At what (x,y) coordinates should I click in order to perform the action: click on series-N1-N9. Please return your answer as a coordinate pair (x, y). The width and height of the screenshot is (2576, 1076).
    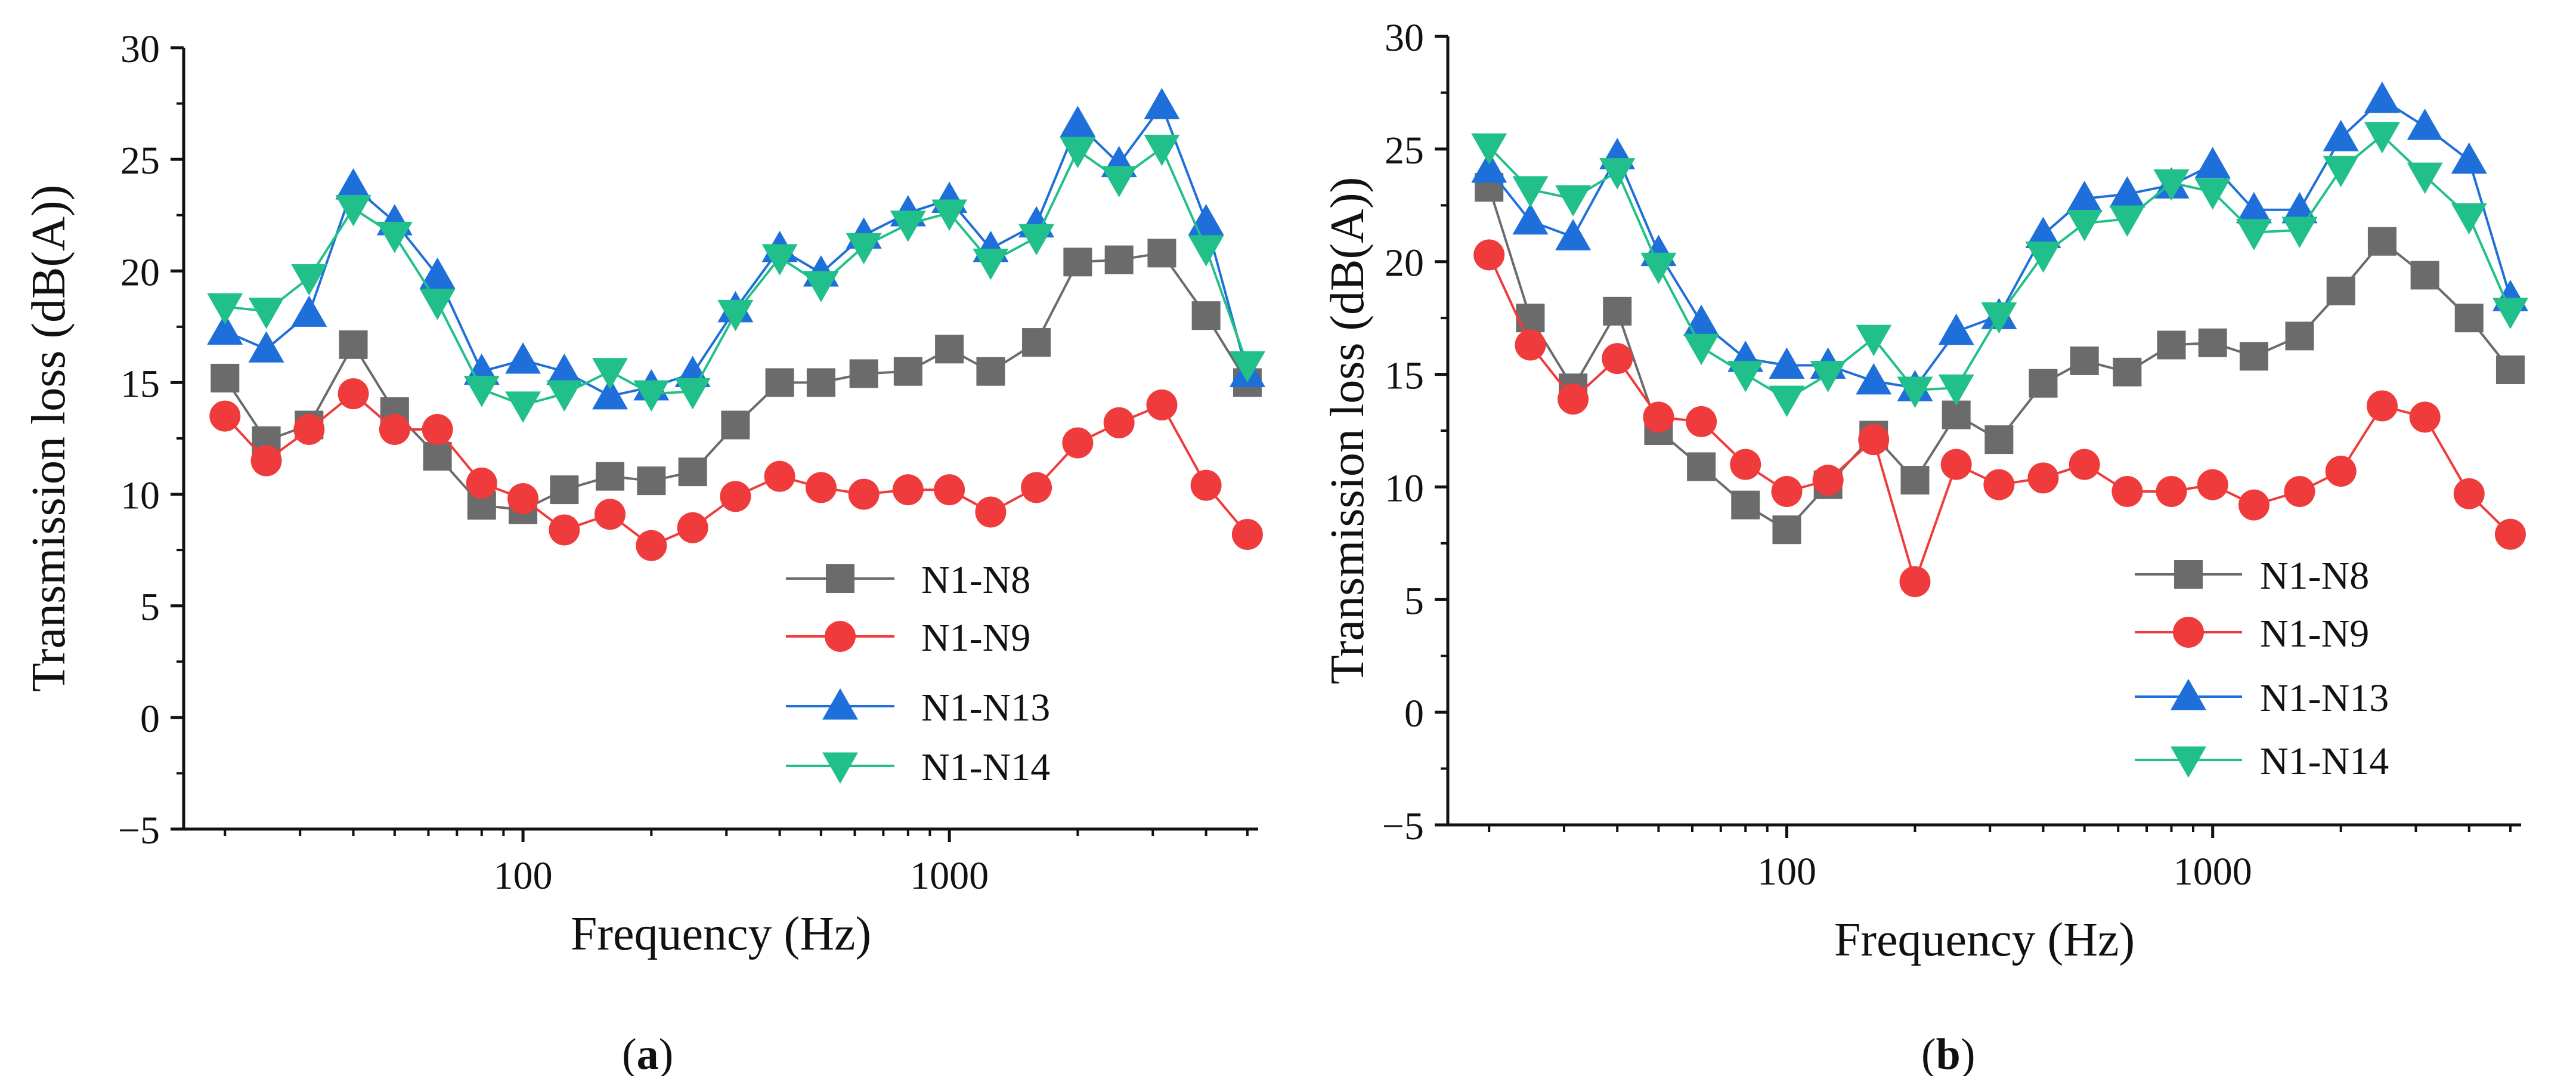
    Looking at the image, I should click on (2000, 418).